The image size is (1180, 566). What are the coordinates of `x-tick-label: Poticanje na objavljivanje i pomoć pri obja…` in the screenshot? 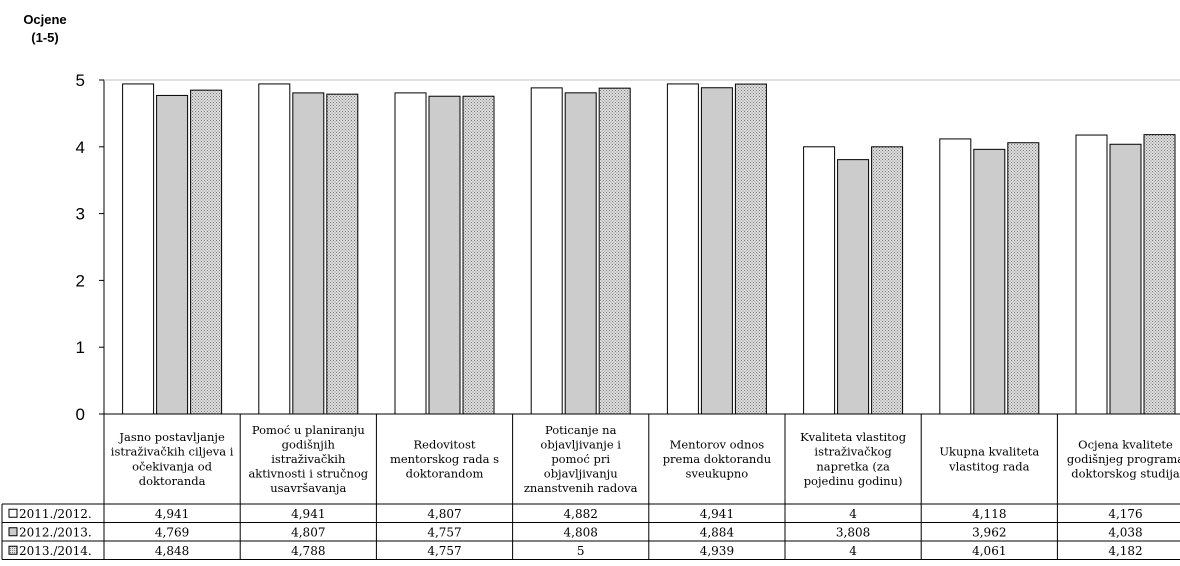 It's located at (581, 459).